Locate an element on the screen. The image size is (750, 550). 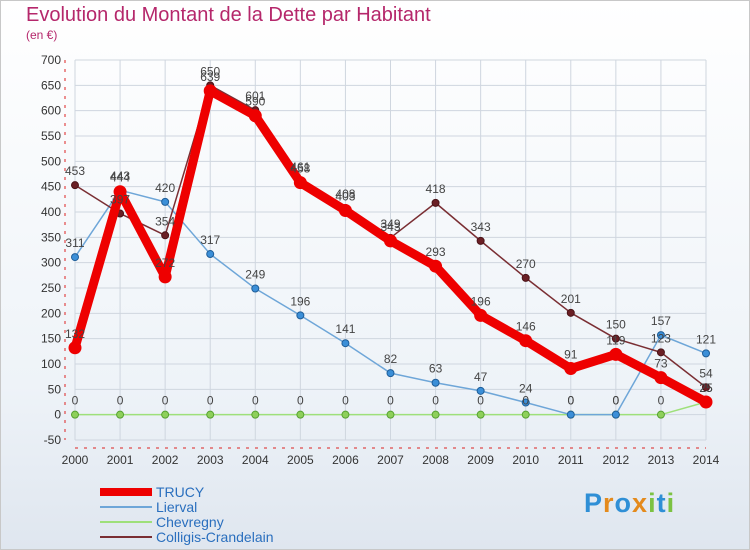
y-tick-label: 600 is located at coordinates (51, 111).